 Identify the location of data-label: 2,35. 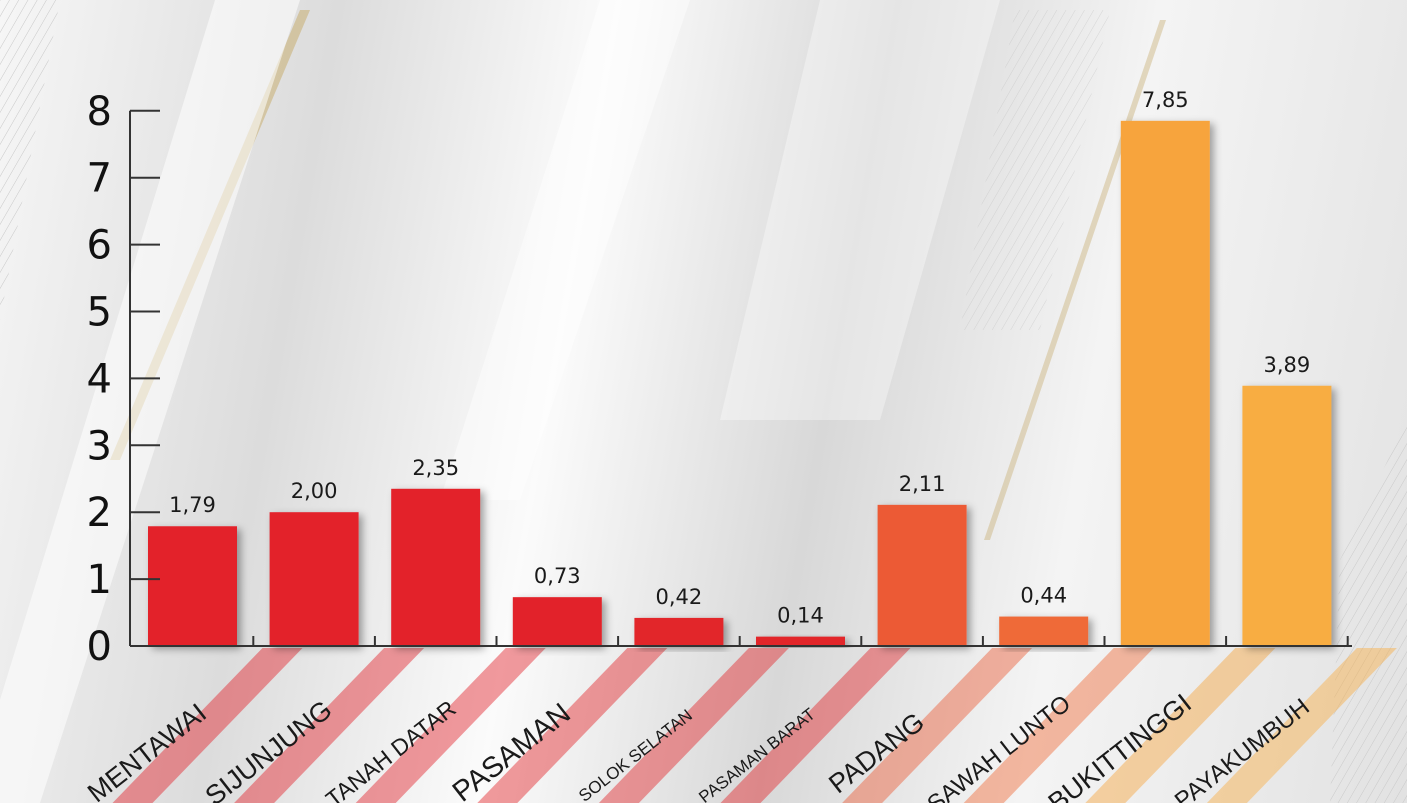
(435, 468).